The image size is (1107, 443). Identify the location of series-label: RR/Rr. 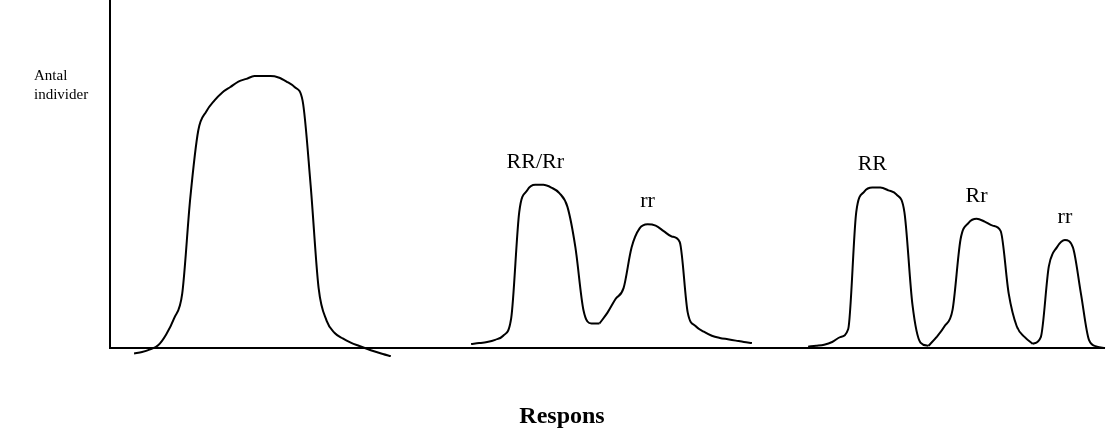
(535, 160).